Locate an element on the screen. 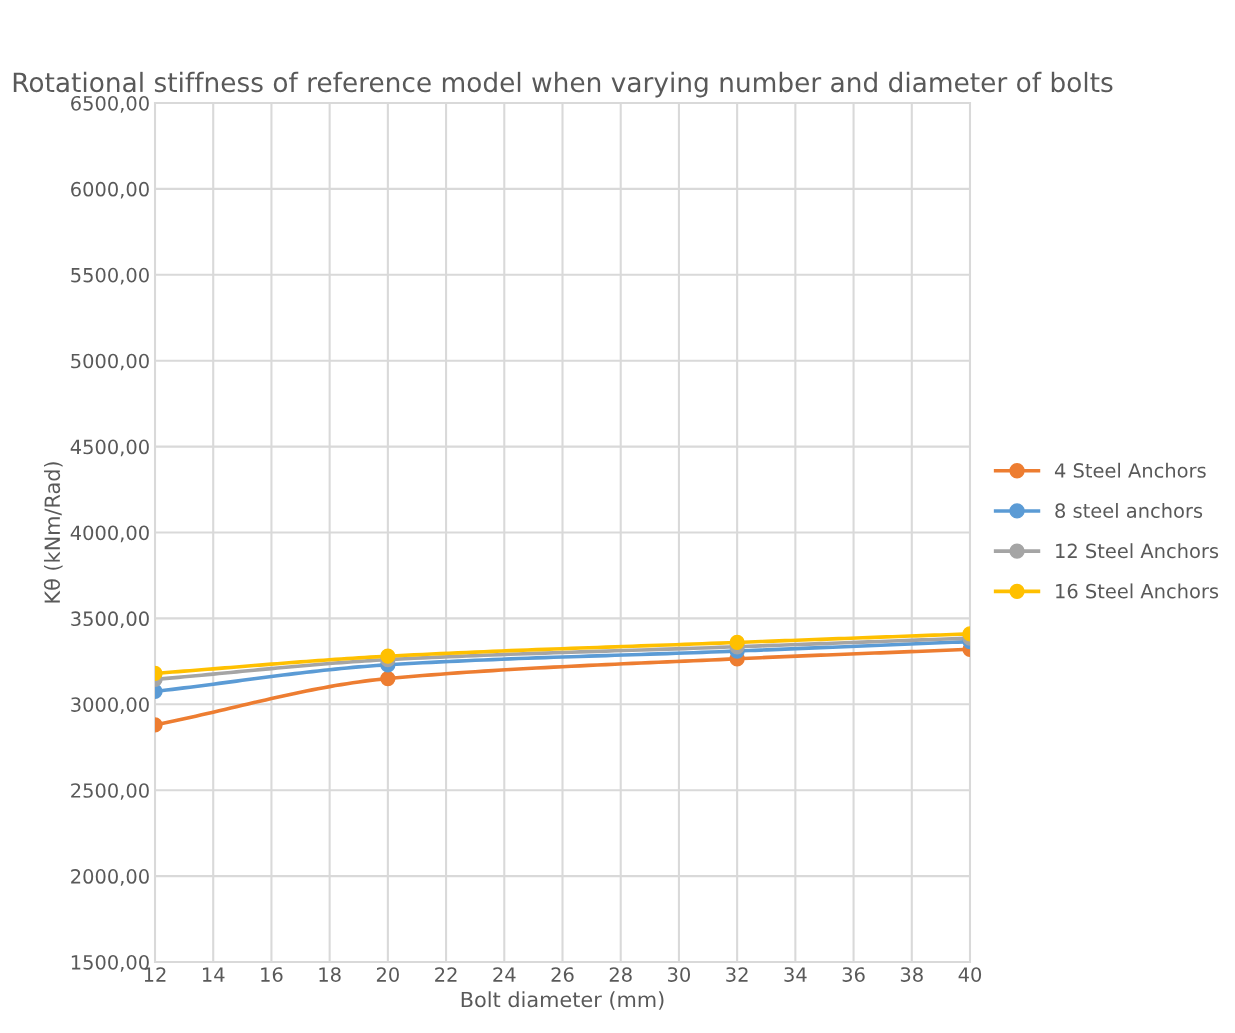 The height and width of the screenshot is (1033, 1235). y-tick-label: 5000,00 is located at coordinates (110, 362).